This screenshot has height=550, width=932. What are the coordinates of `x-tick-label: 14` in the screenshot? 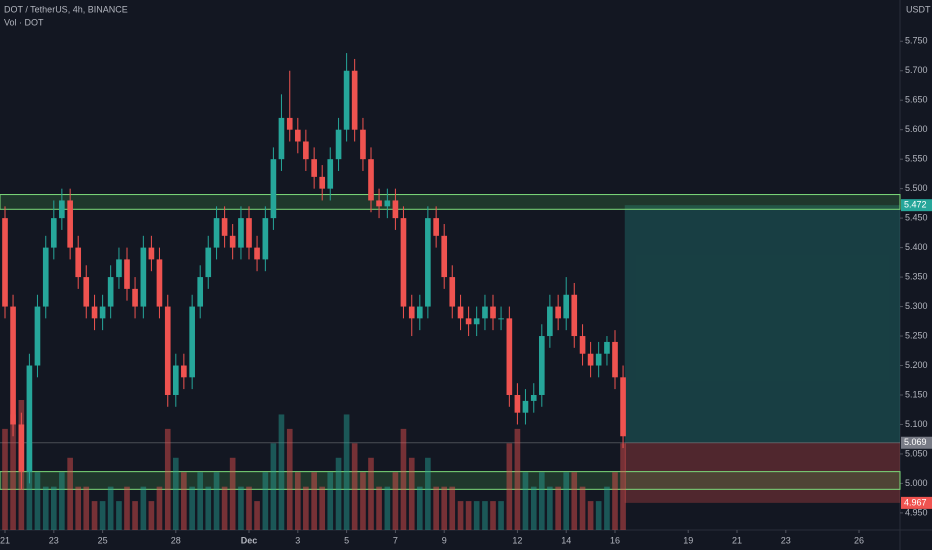 It's located at (566, 540).